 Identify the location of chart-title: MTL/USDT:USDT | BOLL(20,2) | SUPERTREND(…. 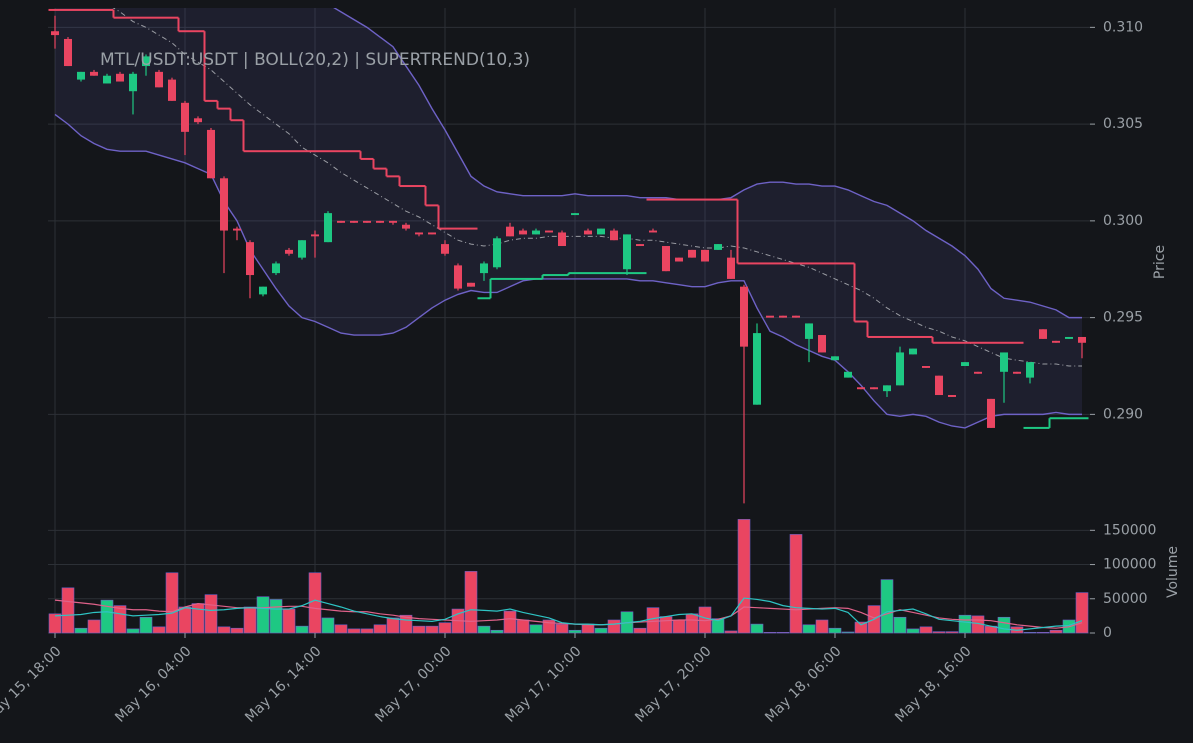
(315, 60).